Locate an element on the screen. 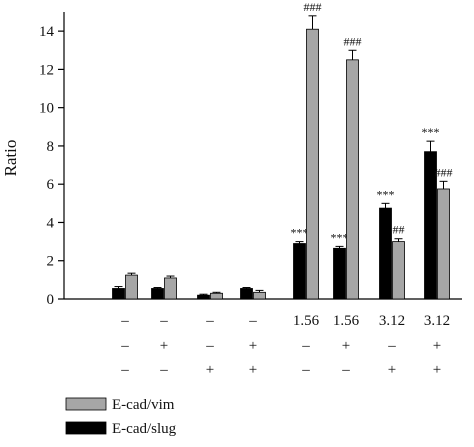  y-tick-label: 0 is located at coordinates (51, 300).